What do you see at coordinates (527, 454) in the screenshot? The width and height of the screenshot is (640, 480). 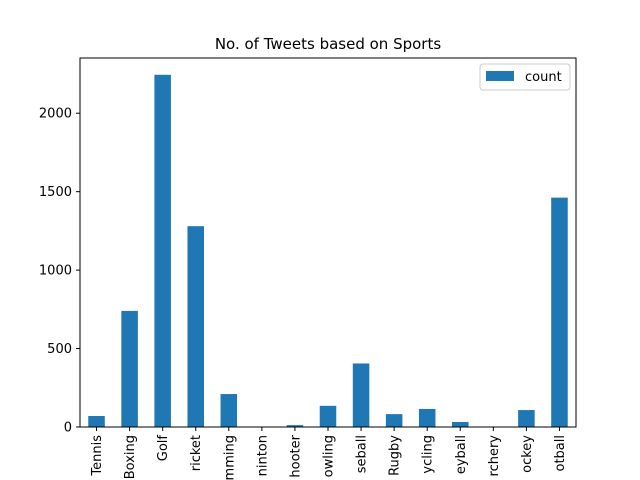 I see `x-tick-label-hockey: ockey` at bounding box center [527, 454].